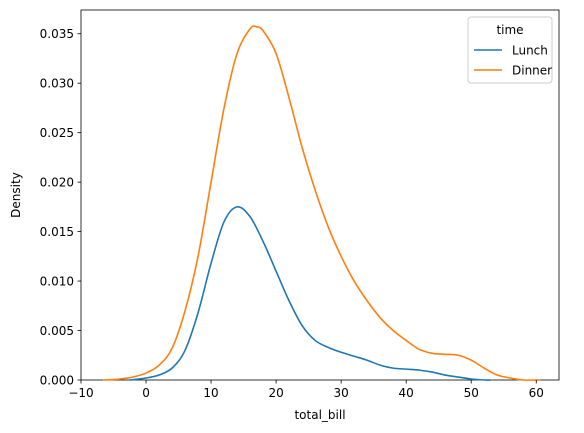 This screenshot has height=433, width=584. I want to click on legend-label-lunch: Lunch, so click(530, 50).